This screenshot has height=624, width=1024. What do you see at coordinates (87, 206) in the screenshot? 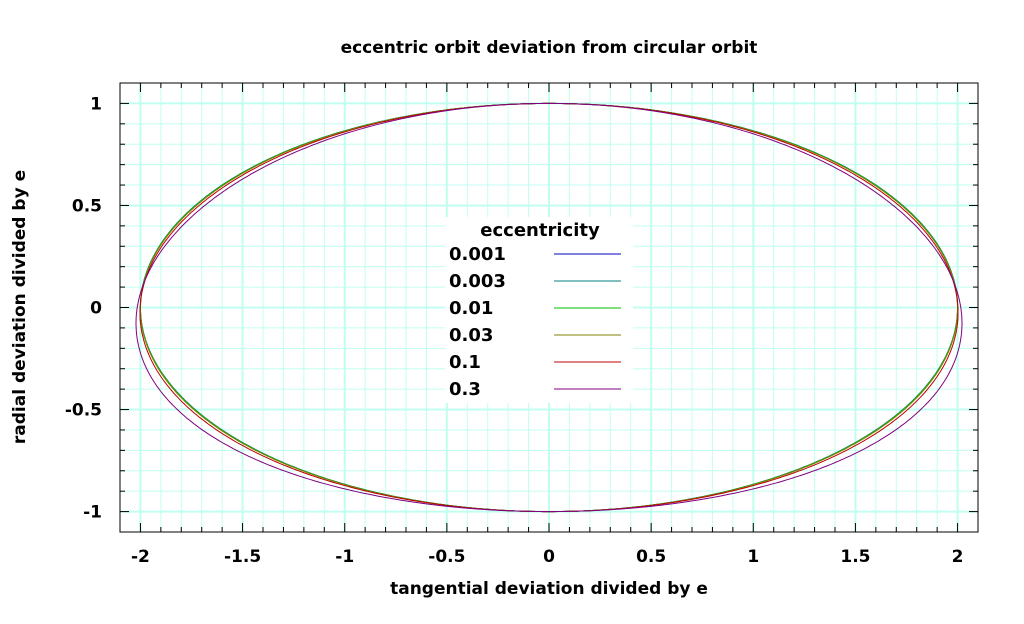
I see `y-tick-label: 0.5` at bounding box center [87, 206].